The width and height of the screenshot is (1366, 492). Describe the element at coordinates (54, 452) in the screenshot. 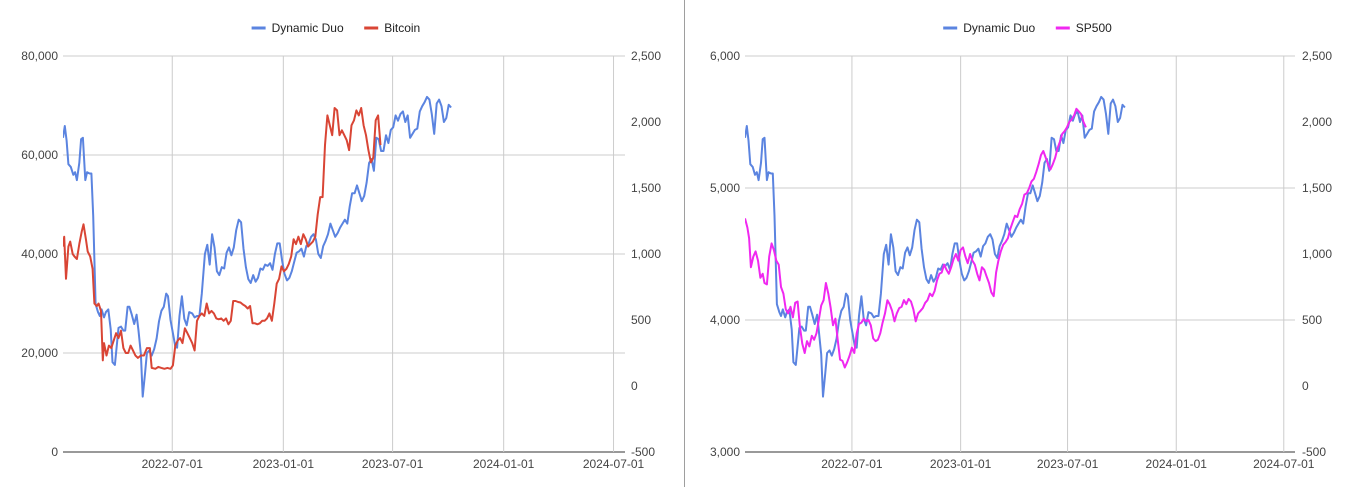

I see `y-left-tick-label: 0` at that location.